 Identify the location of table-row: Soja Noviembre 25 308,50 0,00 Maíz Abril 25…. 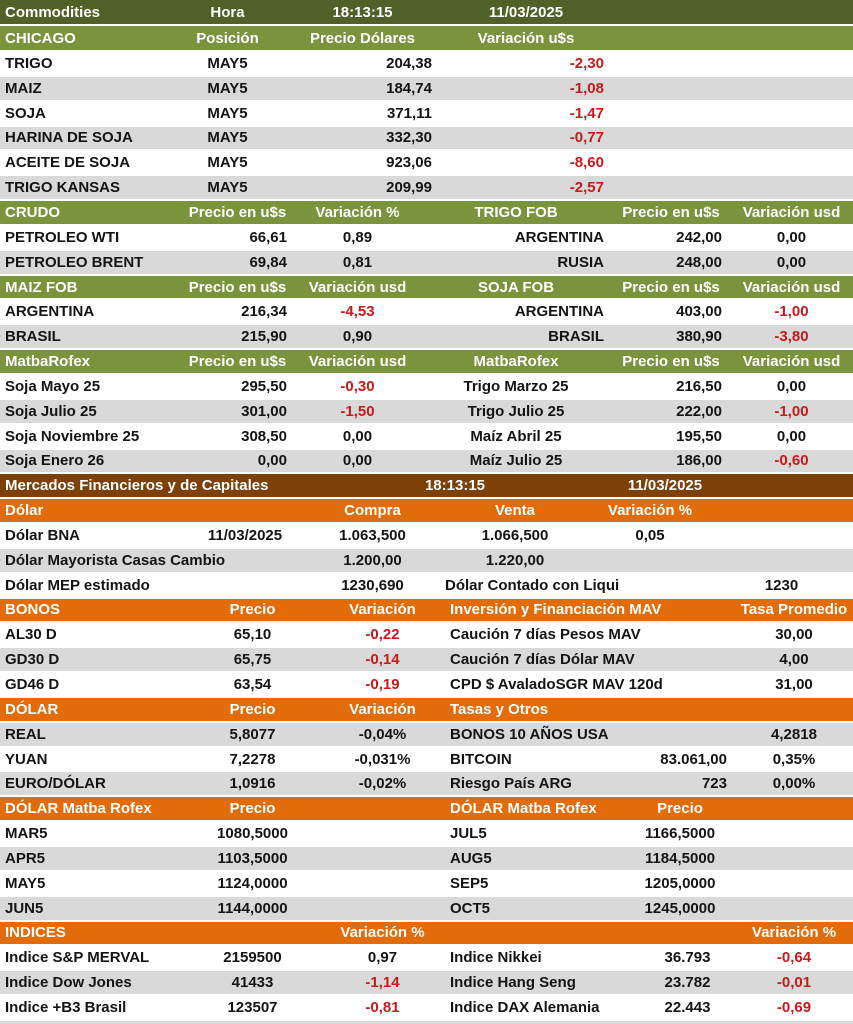
(426, 437).